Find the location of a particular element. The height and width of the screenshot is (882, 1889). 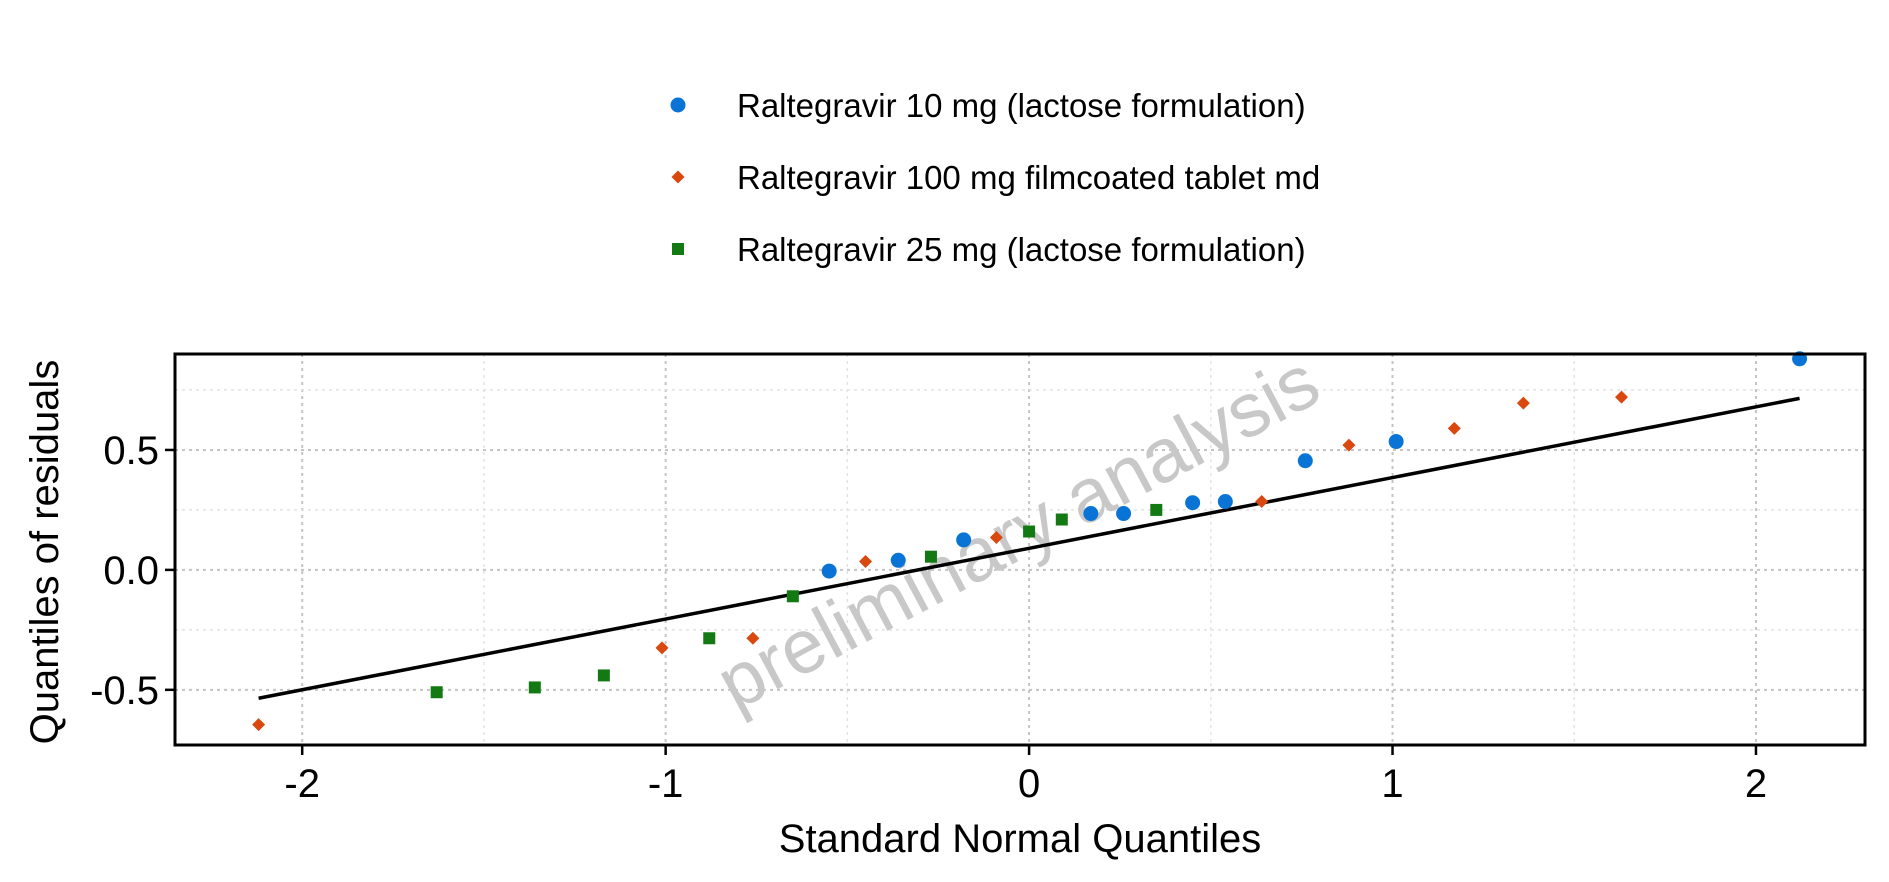

legend-label-series-2: Raltegravir 100 mg filmcoated tablet md is located at coordinates (1028, 177).